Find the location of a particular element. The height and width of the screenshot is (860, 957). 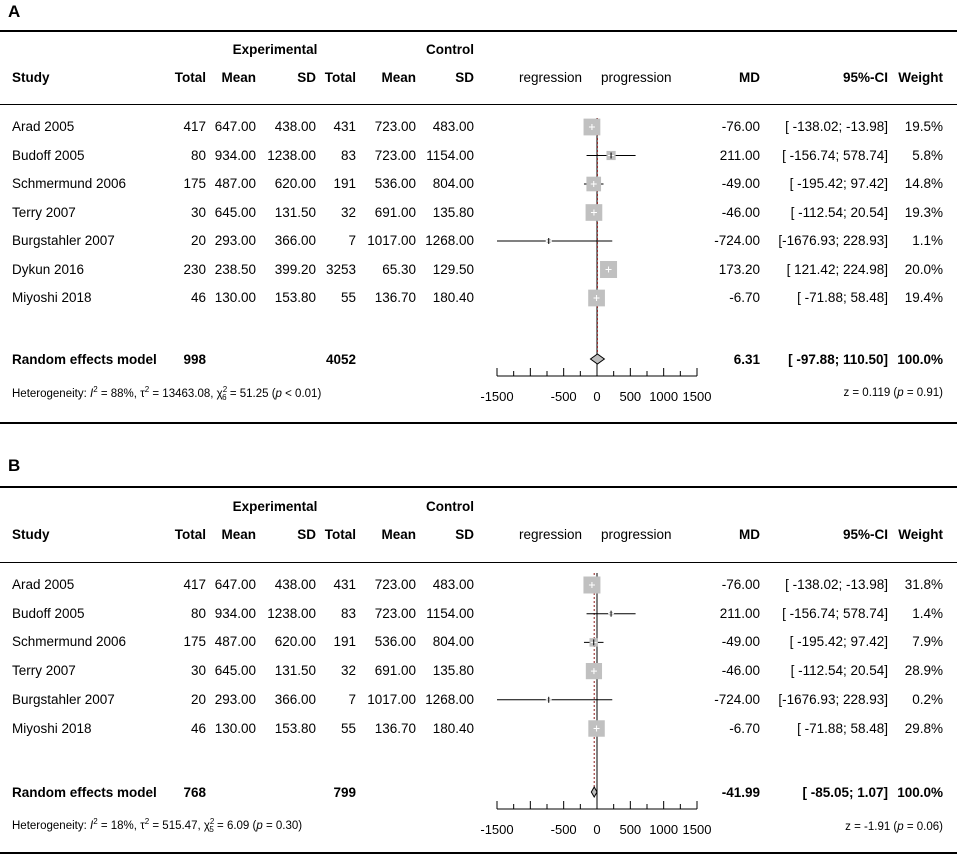

panel-letter: B is located at coordinates (14, 465).